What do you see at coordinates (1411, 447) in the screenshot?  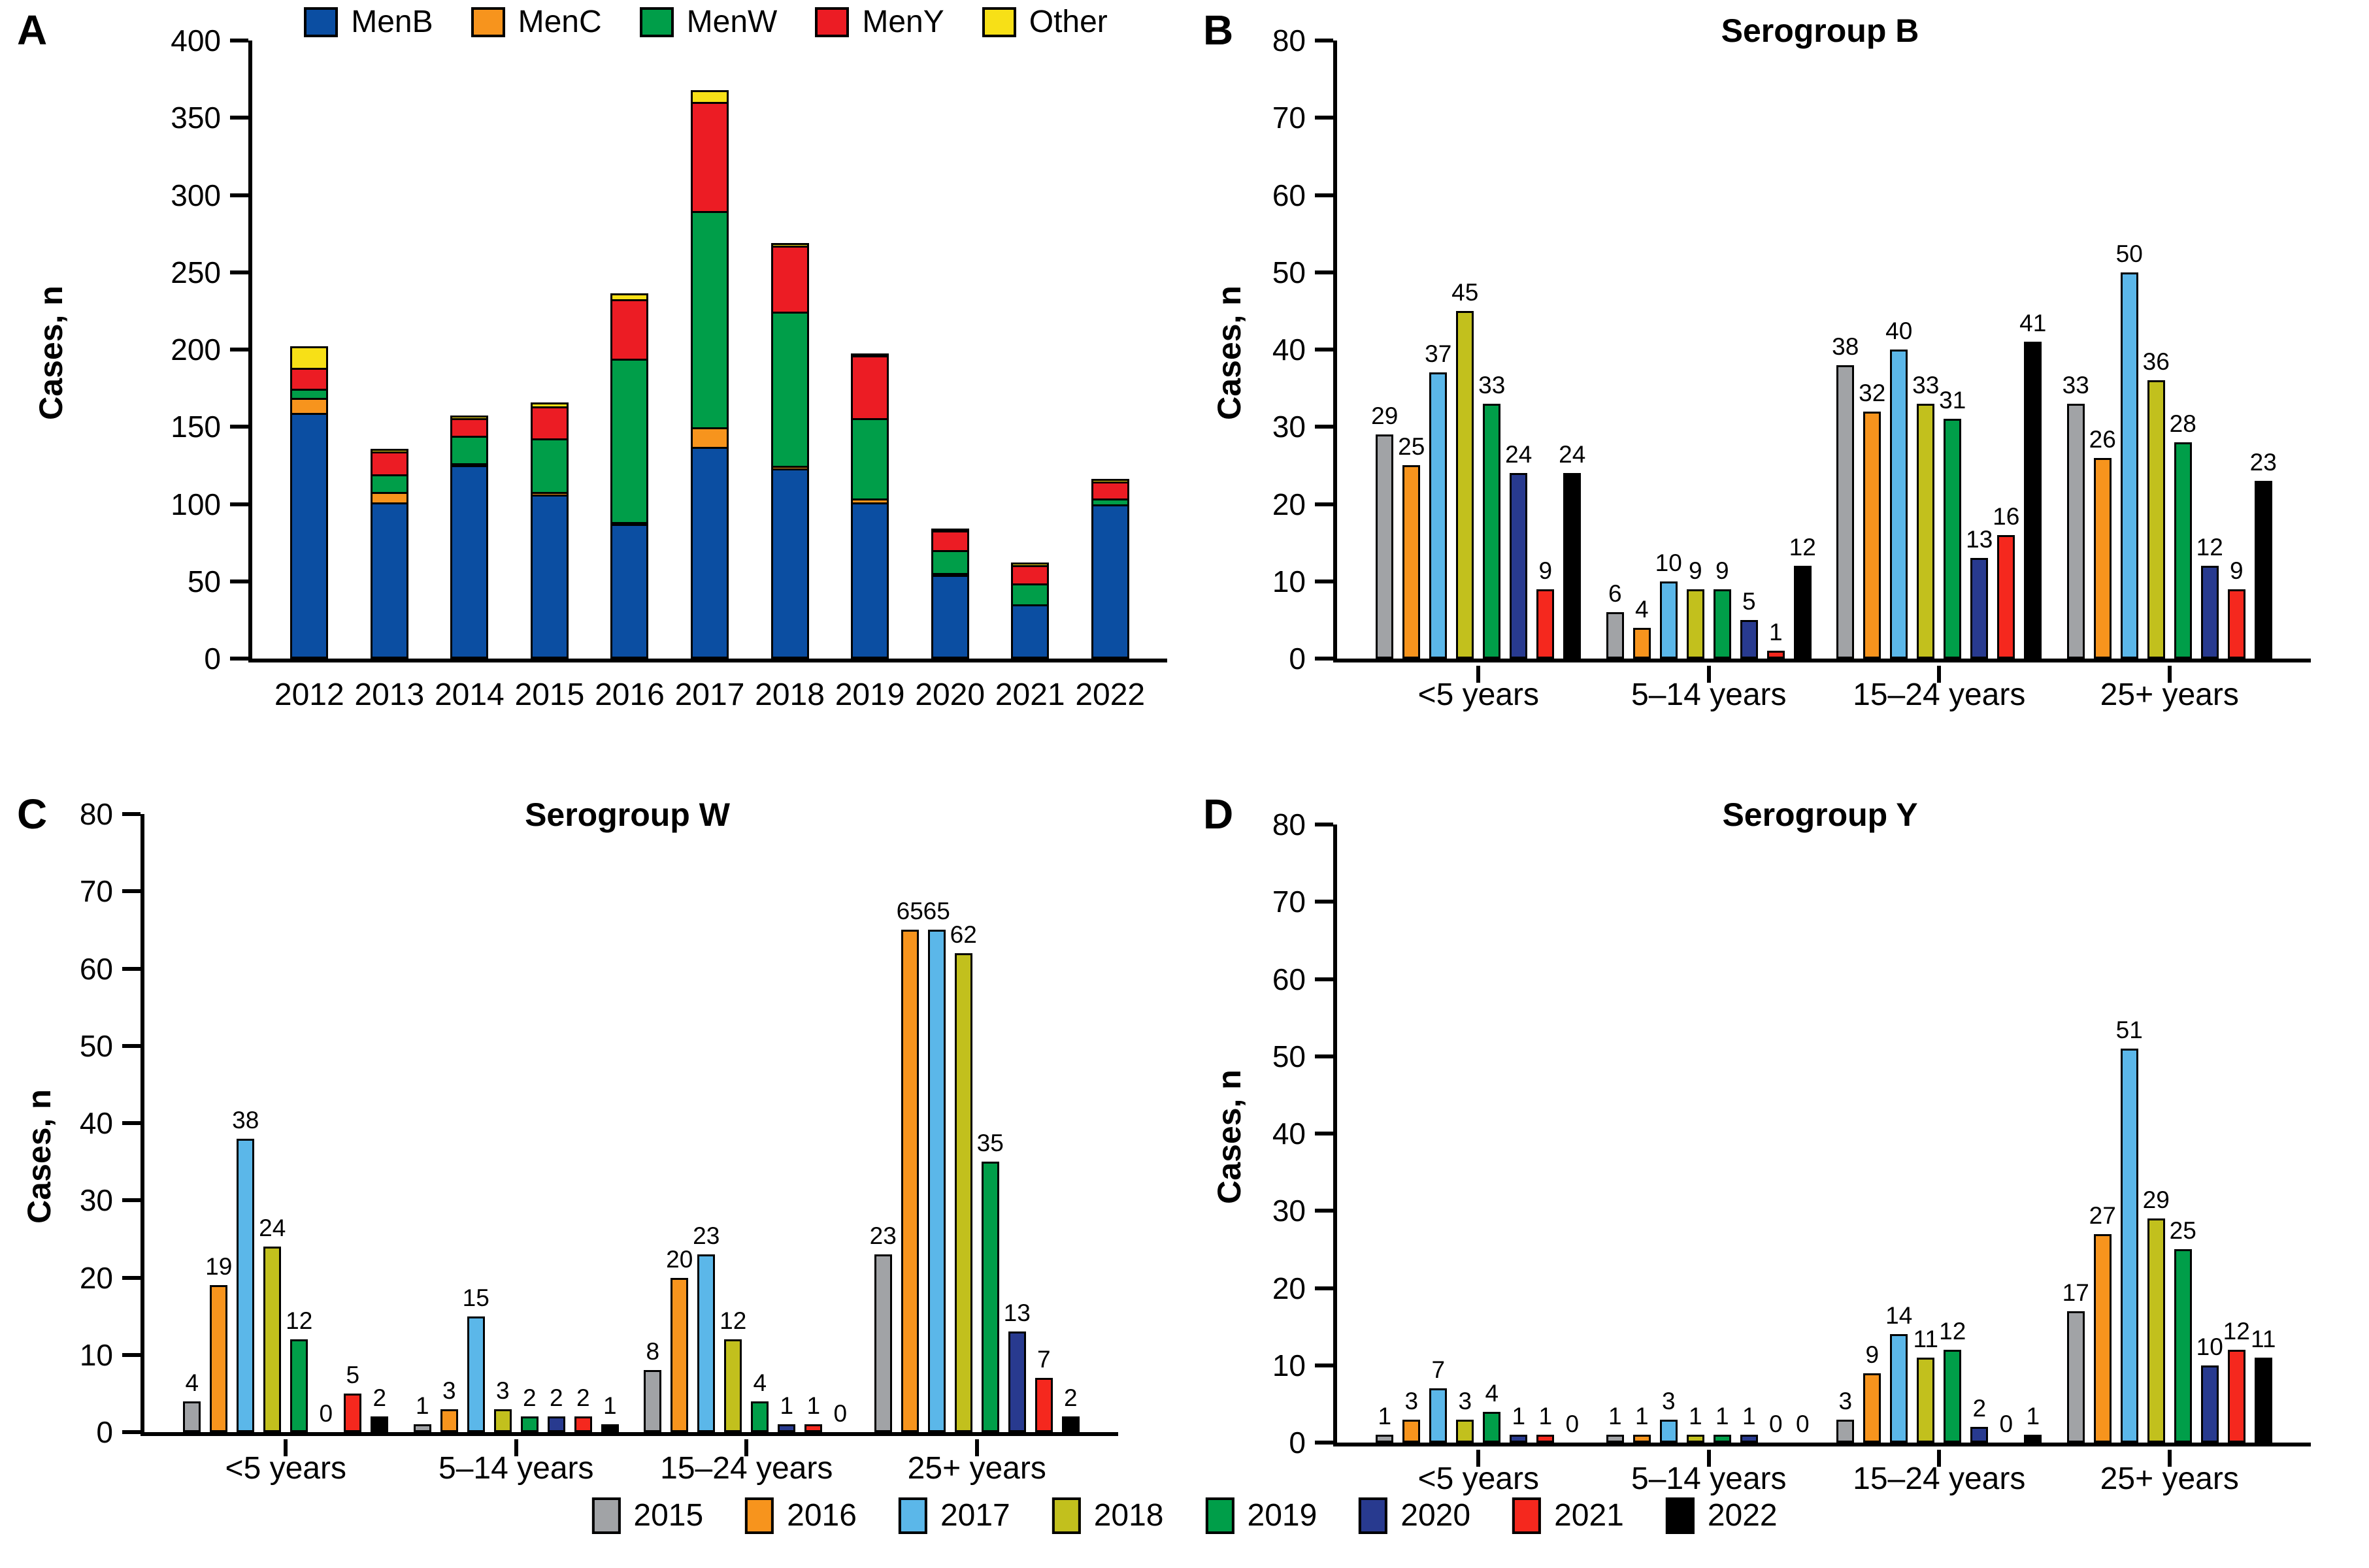 I see `bar-value-label: 25` at bounding box center [1411, 447].